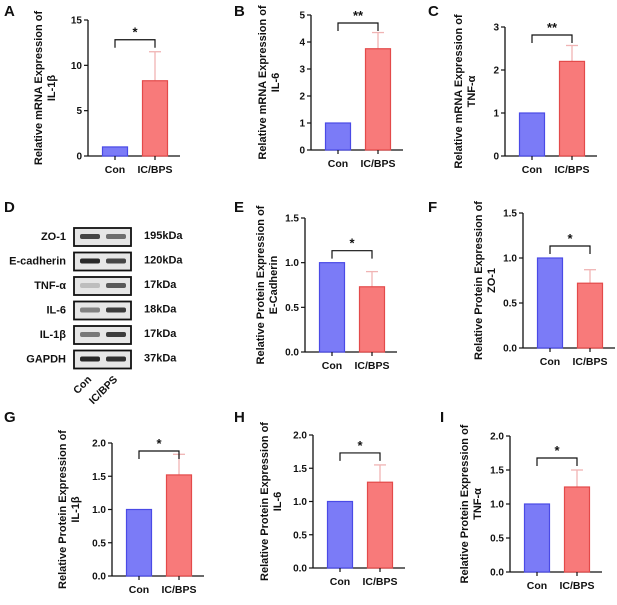 This screenshot has height=605, width=617. I want to click on blot-row-gapdh: GAPDH 37kDa, so click(101, 359).